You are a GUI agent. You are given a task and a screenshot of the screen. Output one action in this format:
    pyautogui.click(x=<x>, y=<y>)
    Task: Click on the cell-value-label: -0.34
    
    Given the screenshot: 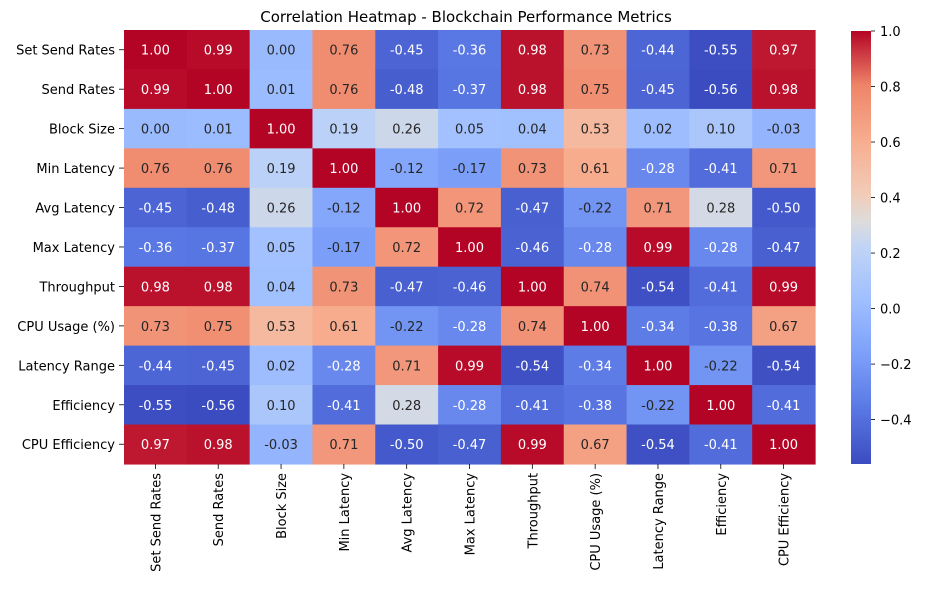 What is the action you would take?
    pyautogui.click(x=595, y=366)
    